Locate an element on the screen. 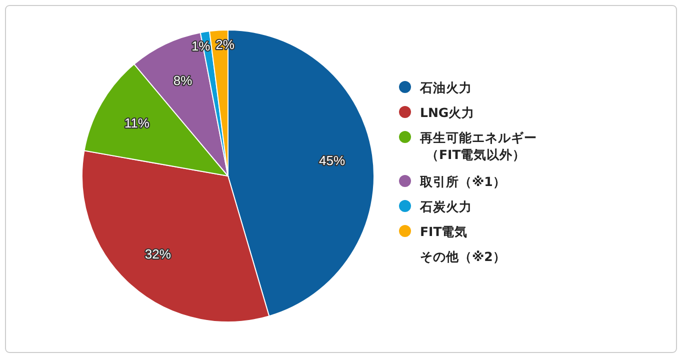 This screenshot has width=682, height=359. data-label: 8% is located at coordinates (183, 80).